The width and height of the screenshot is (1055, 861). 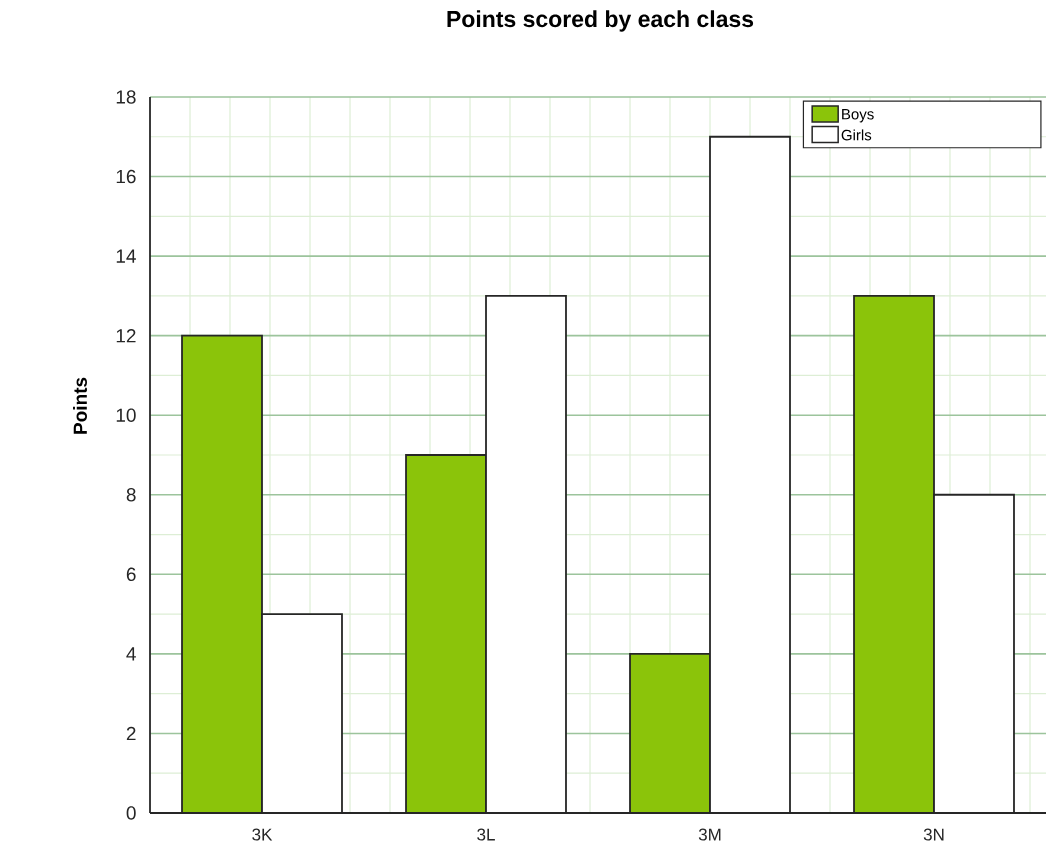 I want to click on y-axis-title: Points, so click(x=80, y=405).